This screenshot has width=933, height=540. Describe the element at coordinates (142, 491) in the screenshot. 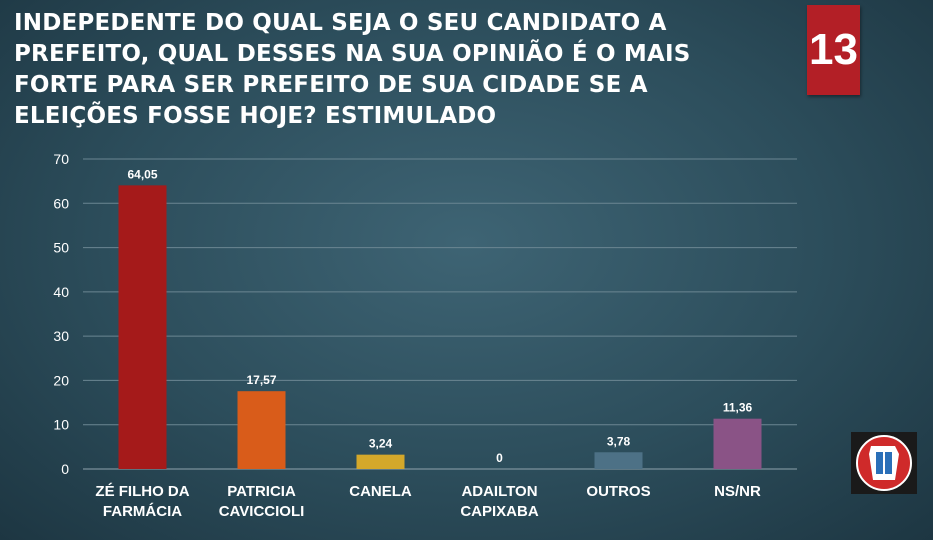

I see `x-tick-label: ZÉ FILHO DA` at that location.